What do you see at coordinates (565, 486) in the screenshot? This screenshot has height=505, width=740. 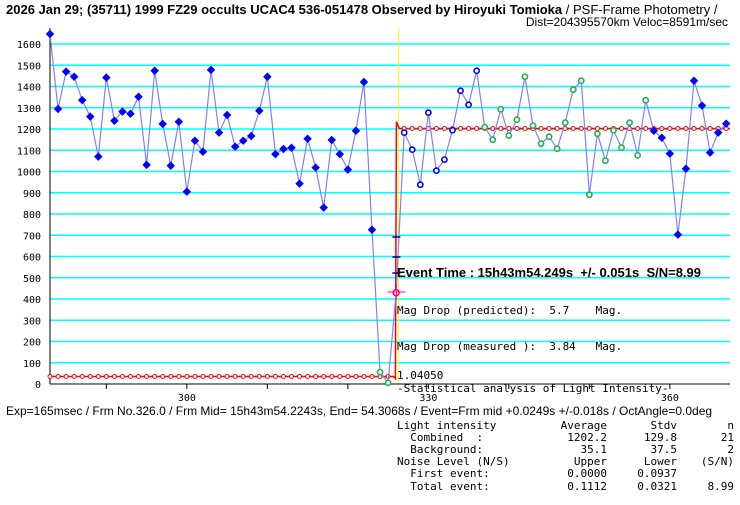 I see `stat-row: Total event: 0.1112 0.0321 8.99` at bounding box center [565, 486].